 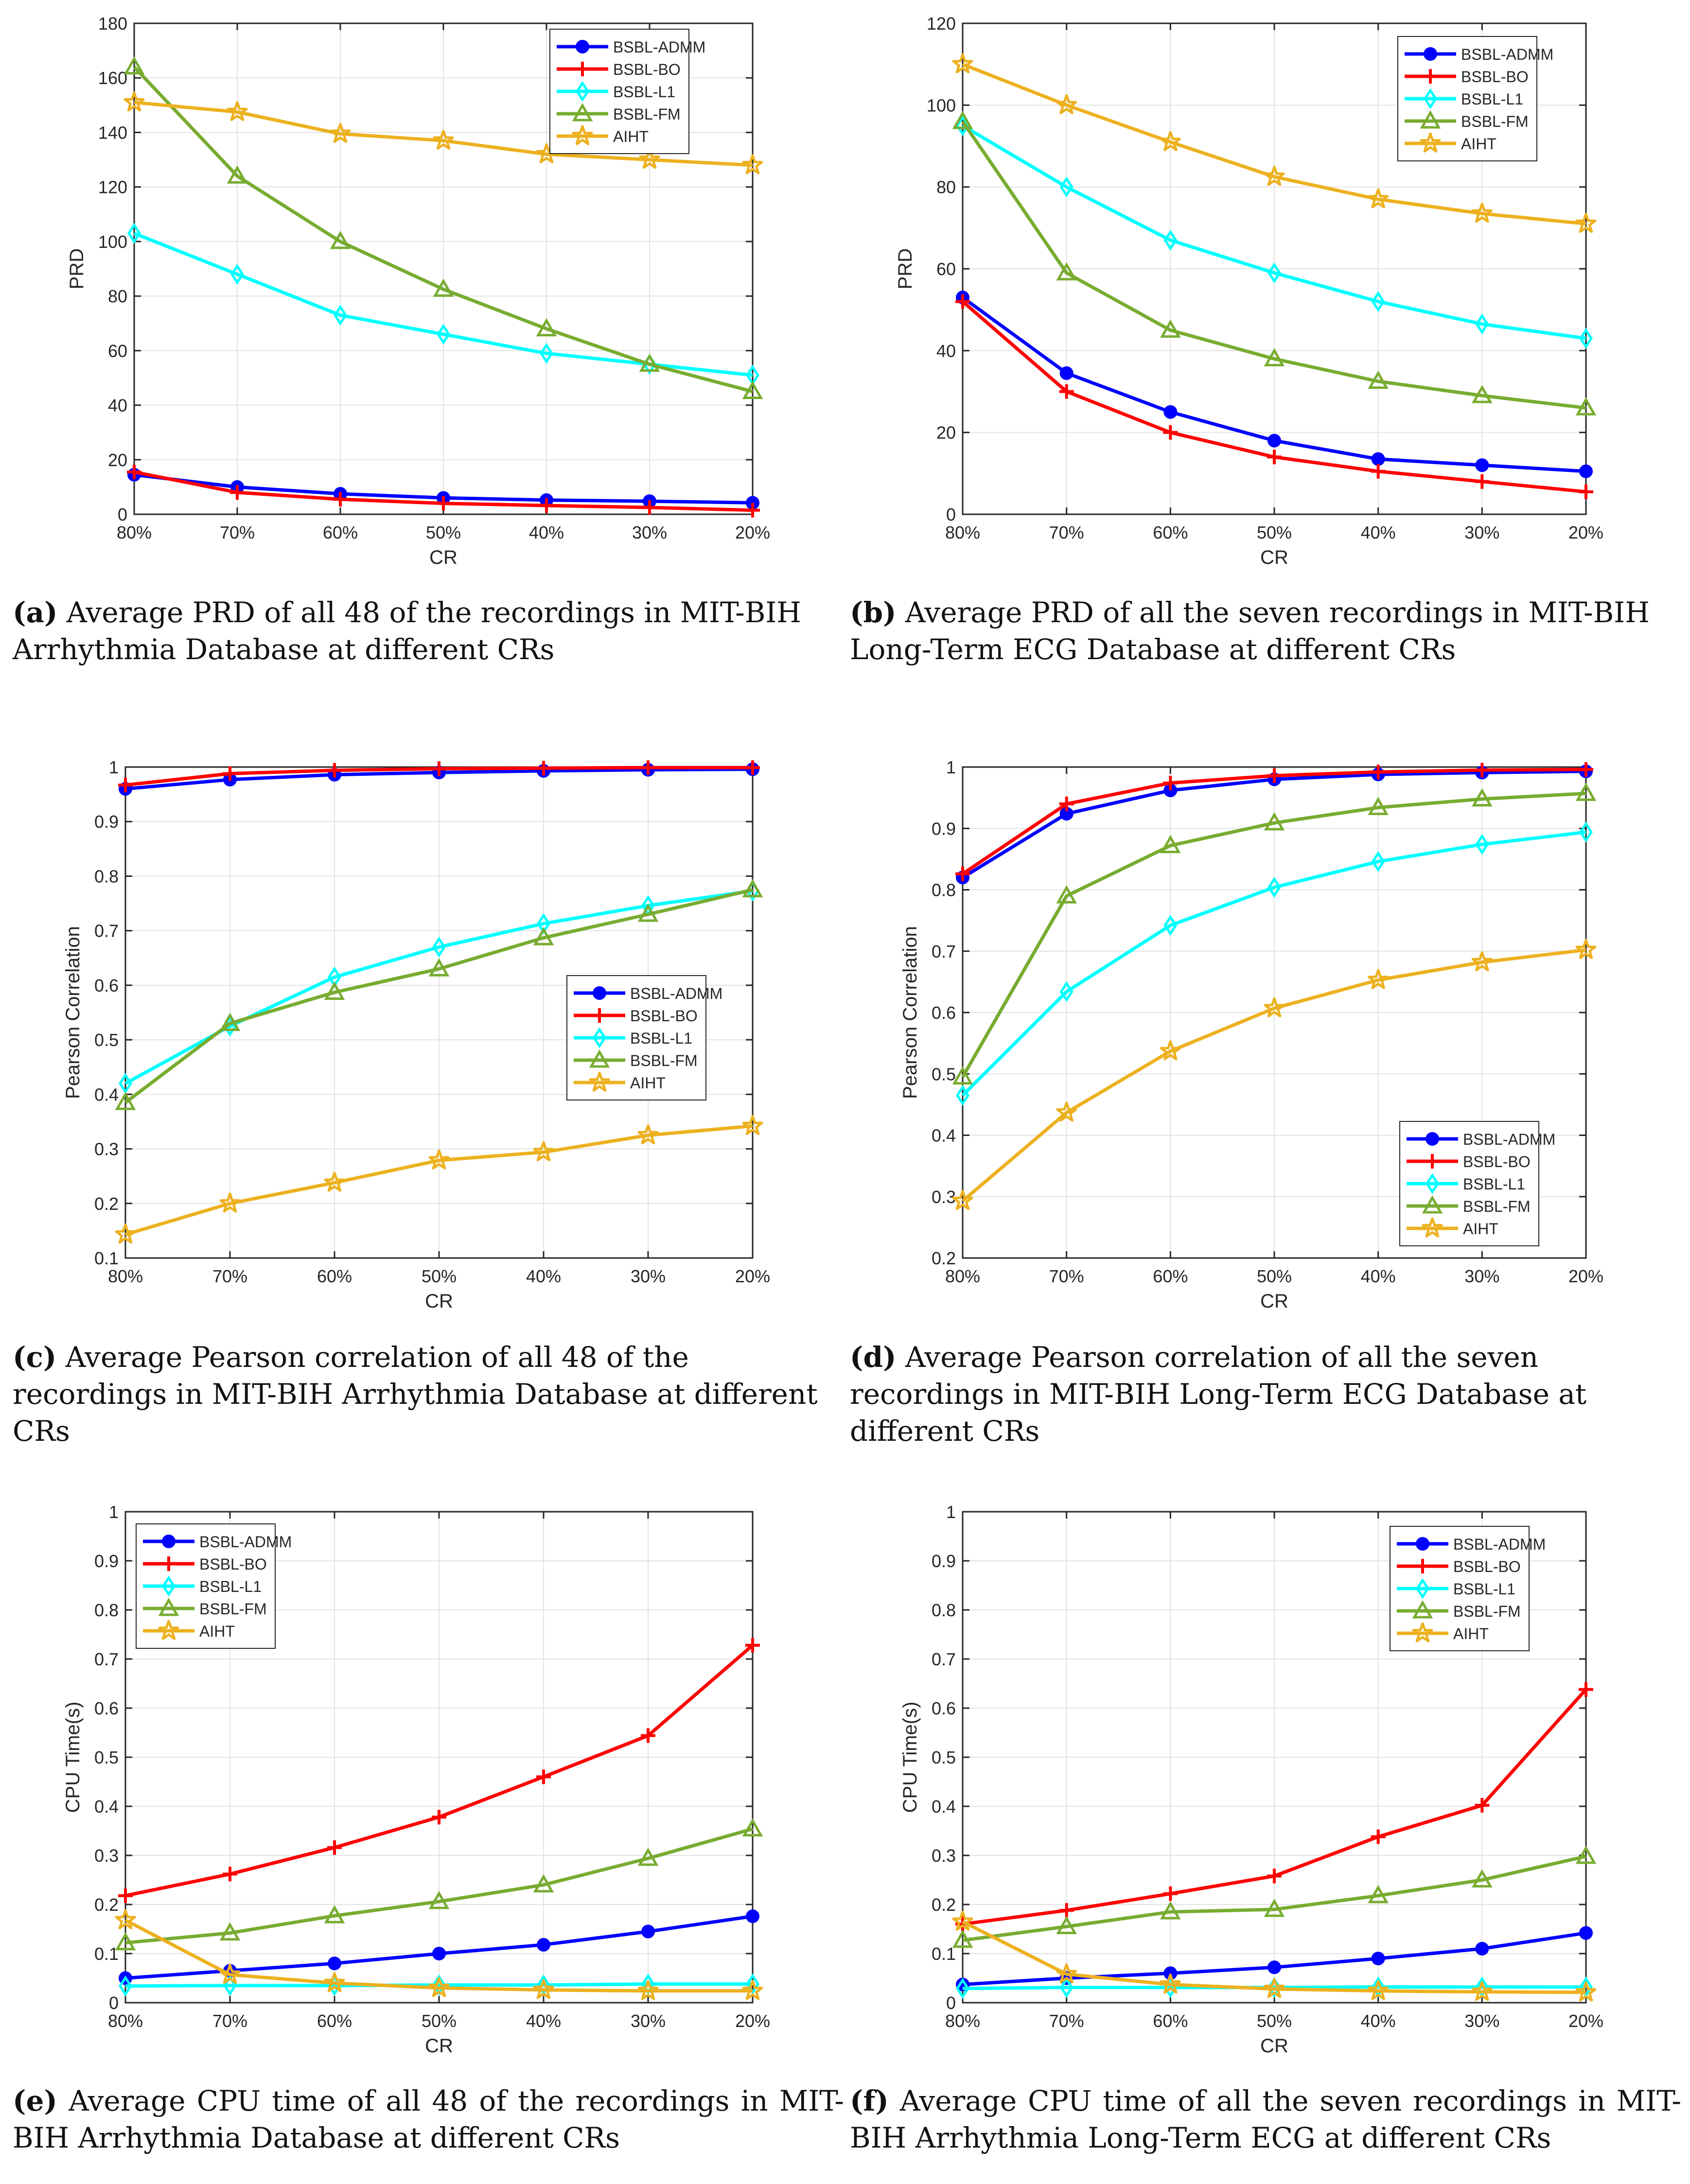 What do you see at coordinates (1274, 532) in the screenshot?
I see `x-tick-label: 50%` at bounding box center [1274, 532].